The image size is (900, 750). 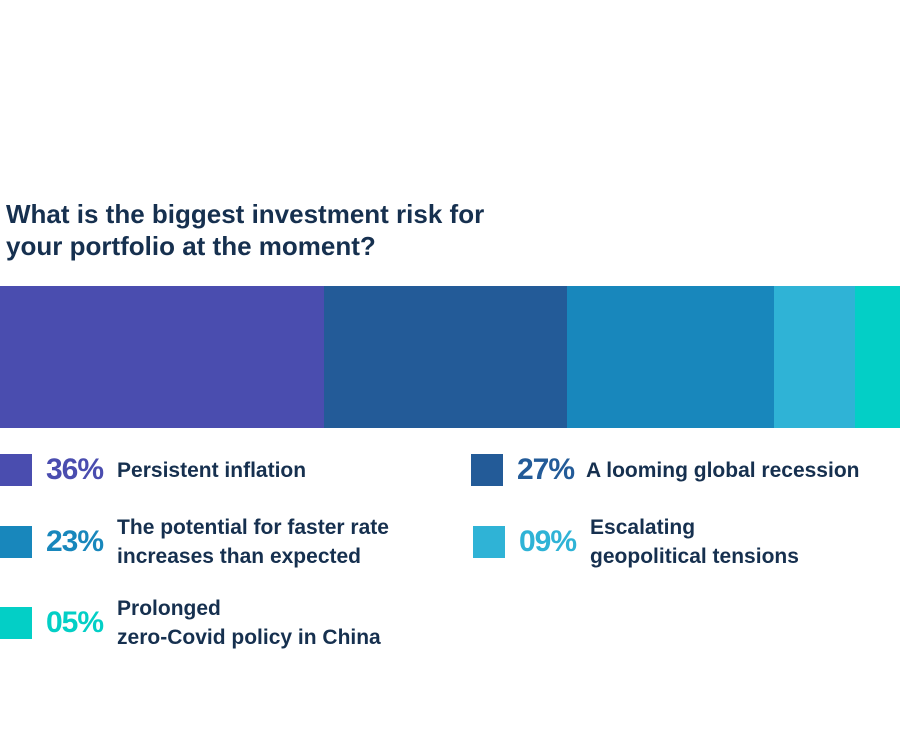 What do you see at coordinates (191, 246) in the screenshot?
I see `chart-title-line-2: your portfolio at the moment?` at bounding box center [191, 246].